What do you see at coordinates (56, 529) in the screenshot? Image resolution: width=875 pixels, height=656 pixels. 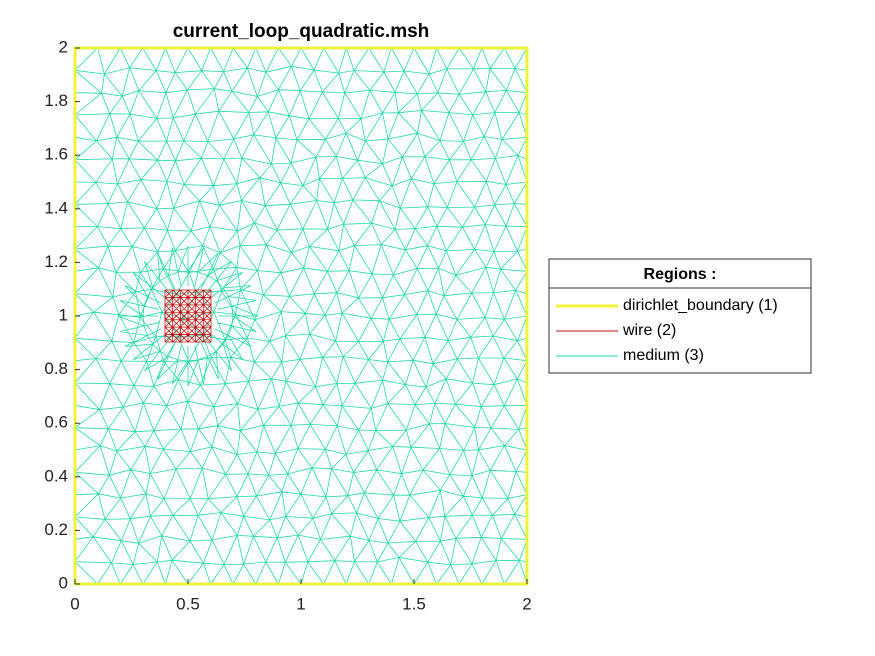 I see `y-tick-label: 0.2` at bounding box center [56, 529].